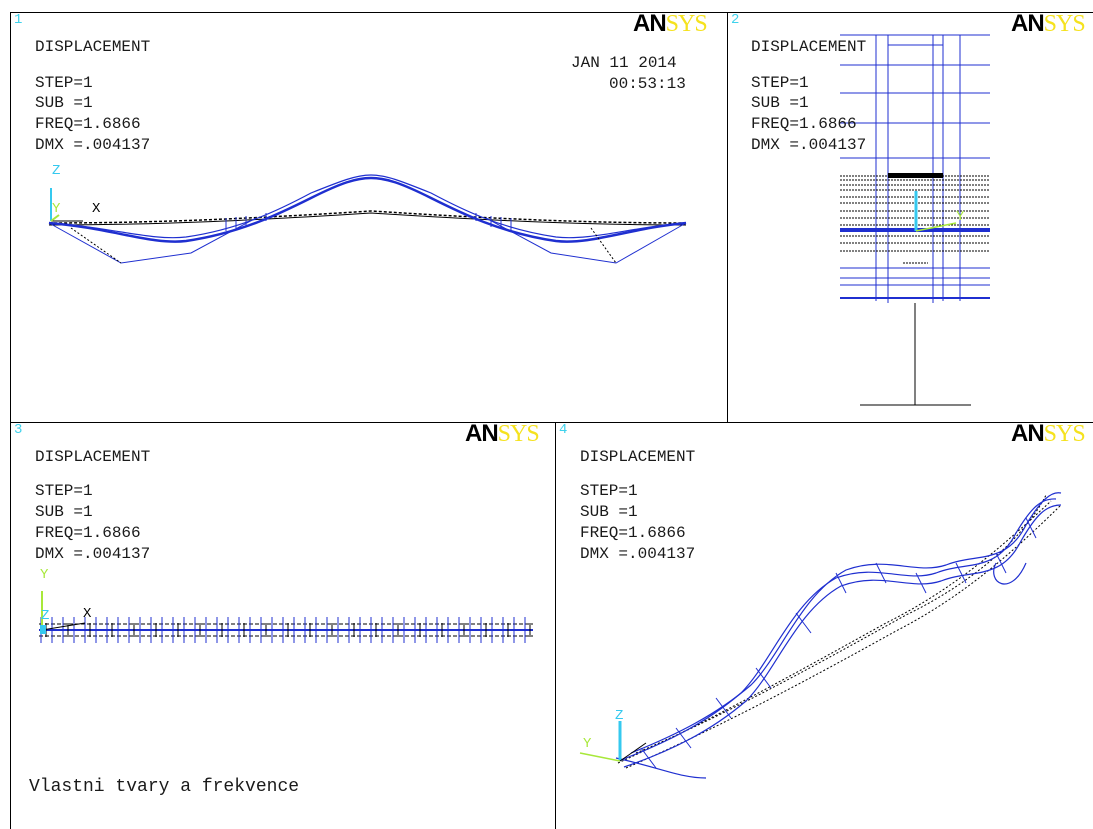 This screenshot has width=1093, height=829. What do you see at coordinates (563, 430) in the screenshot?
I see `viewport-number: 4` at bounding box center [563, 430].